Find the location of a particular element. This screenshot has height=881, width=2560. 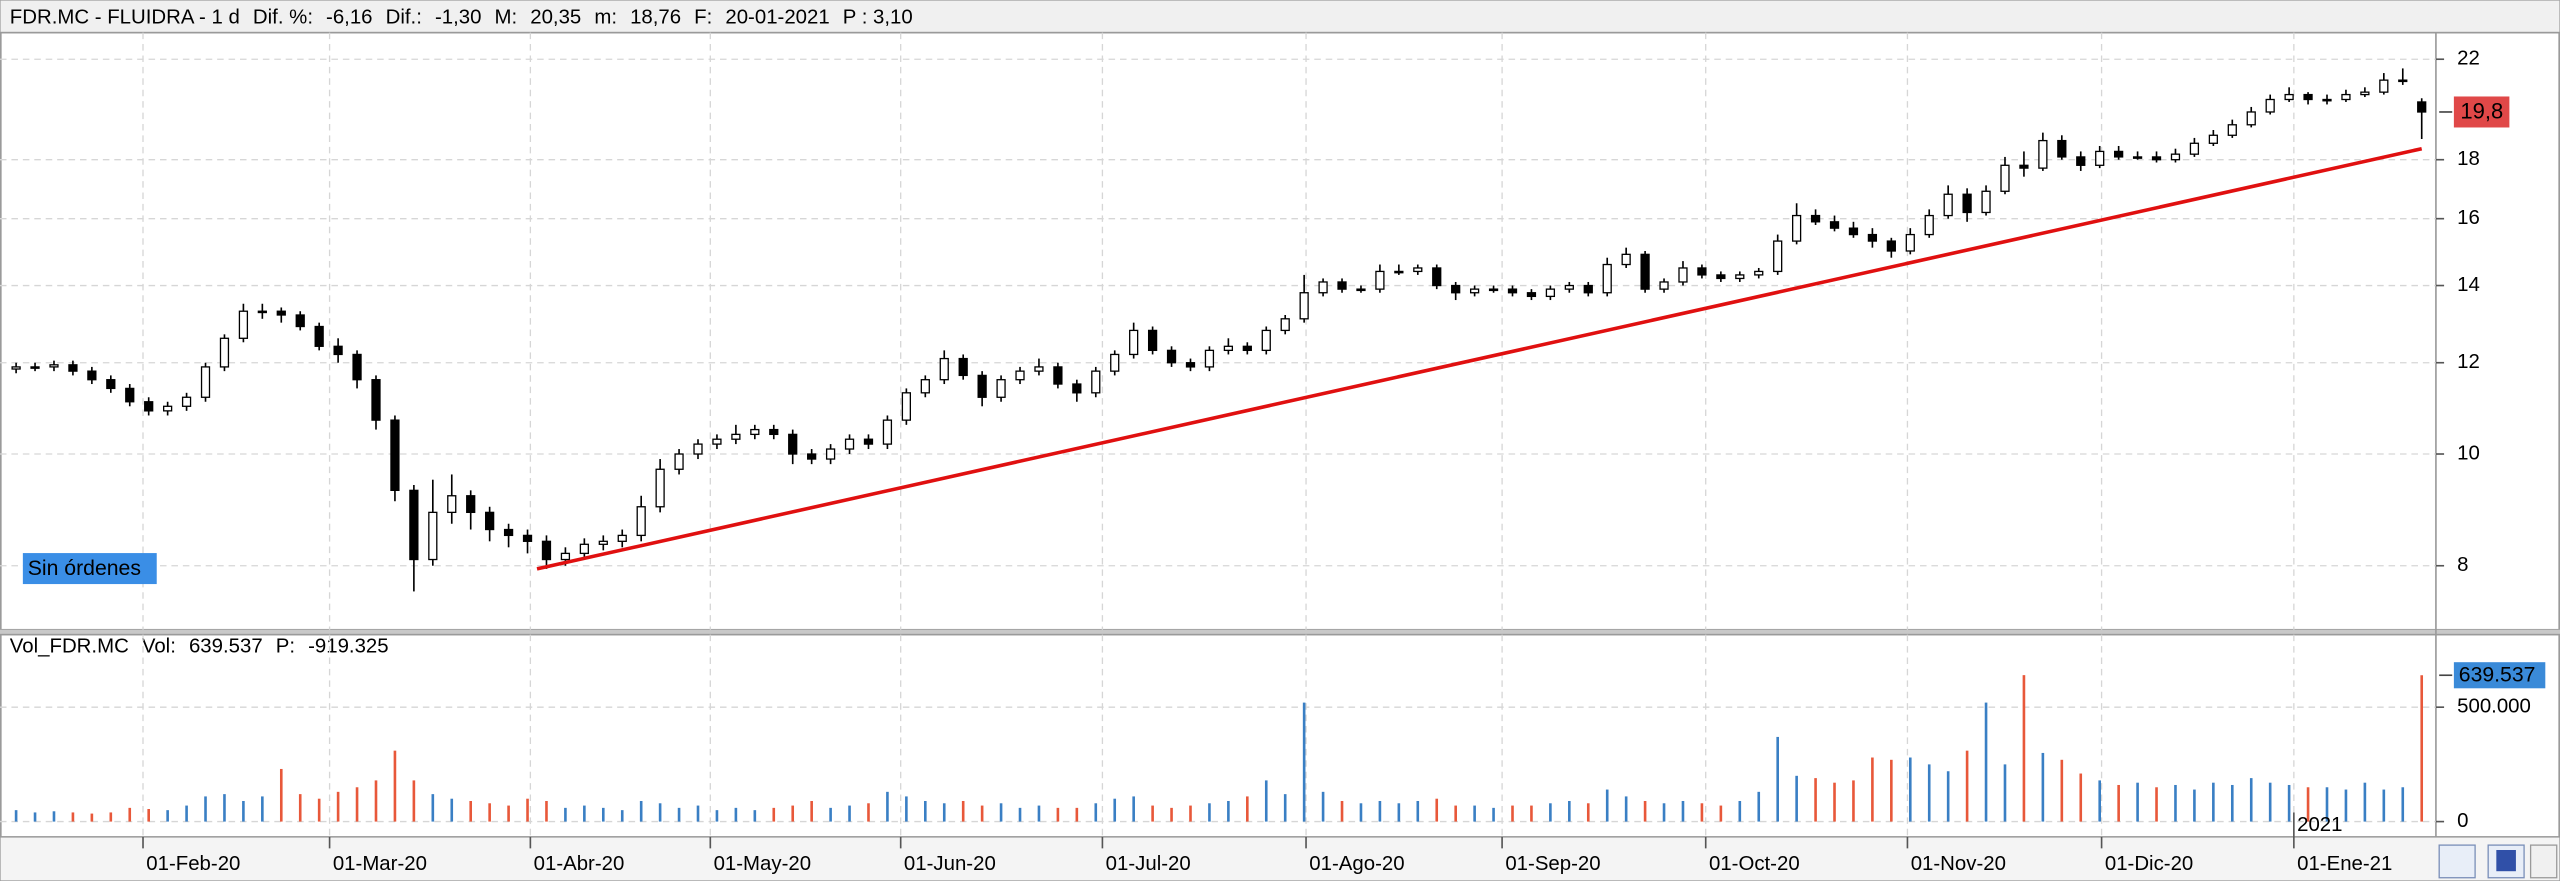

header-item: Dif.: is located at coordinates (404, 17).